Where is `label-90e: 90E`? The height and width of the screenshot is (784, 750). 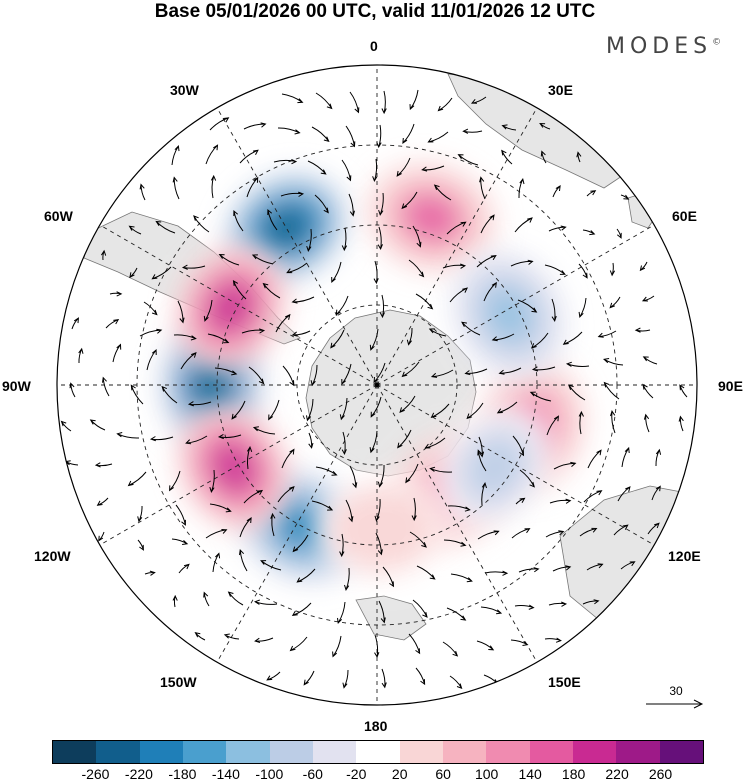 label-90e: 90E is located at coordinates (730, 386).